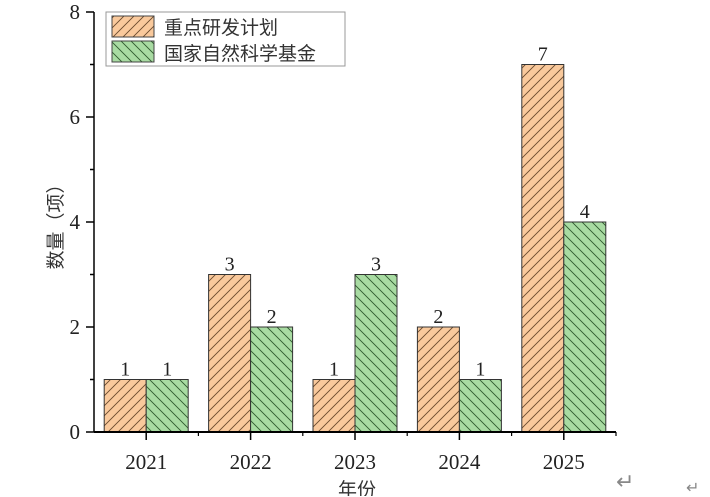  I want to click on data-label: 7, so click(543, 55).